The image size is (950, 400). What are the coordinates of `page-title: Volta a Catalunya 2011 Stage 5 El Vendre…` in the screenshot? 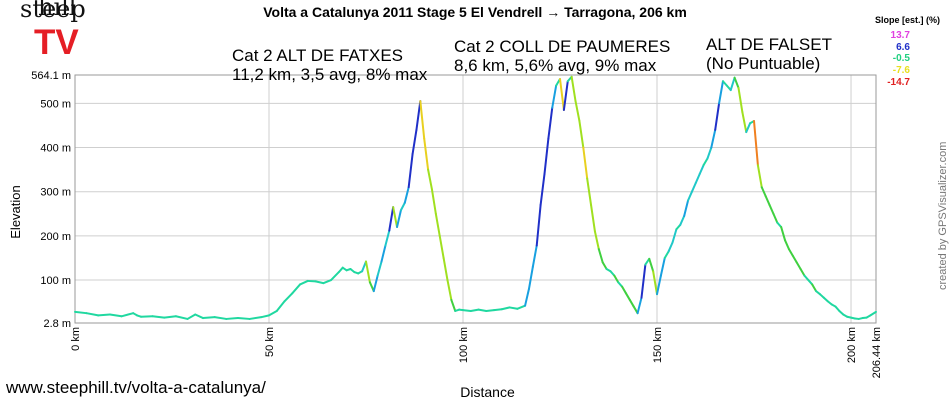 It's located at (475, 12).